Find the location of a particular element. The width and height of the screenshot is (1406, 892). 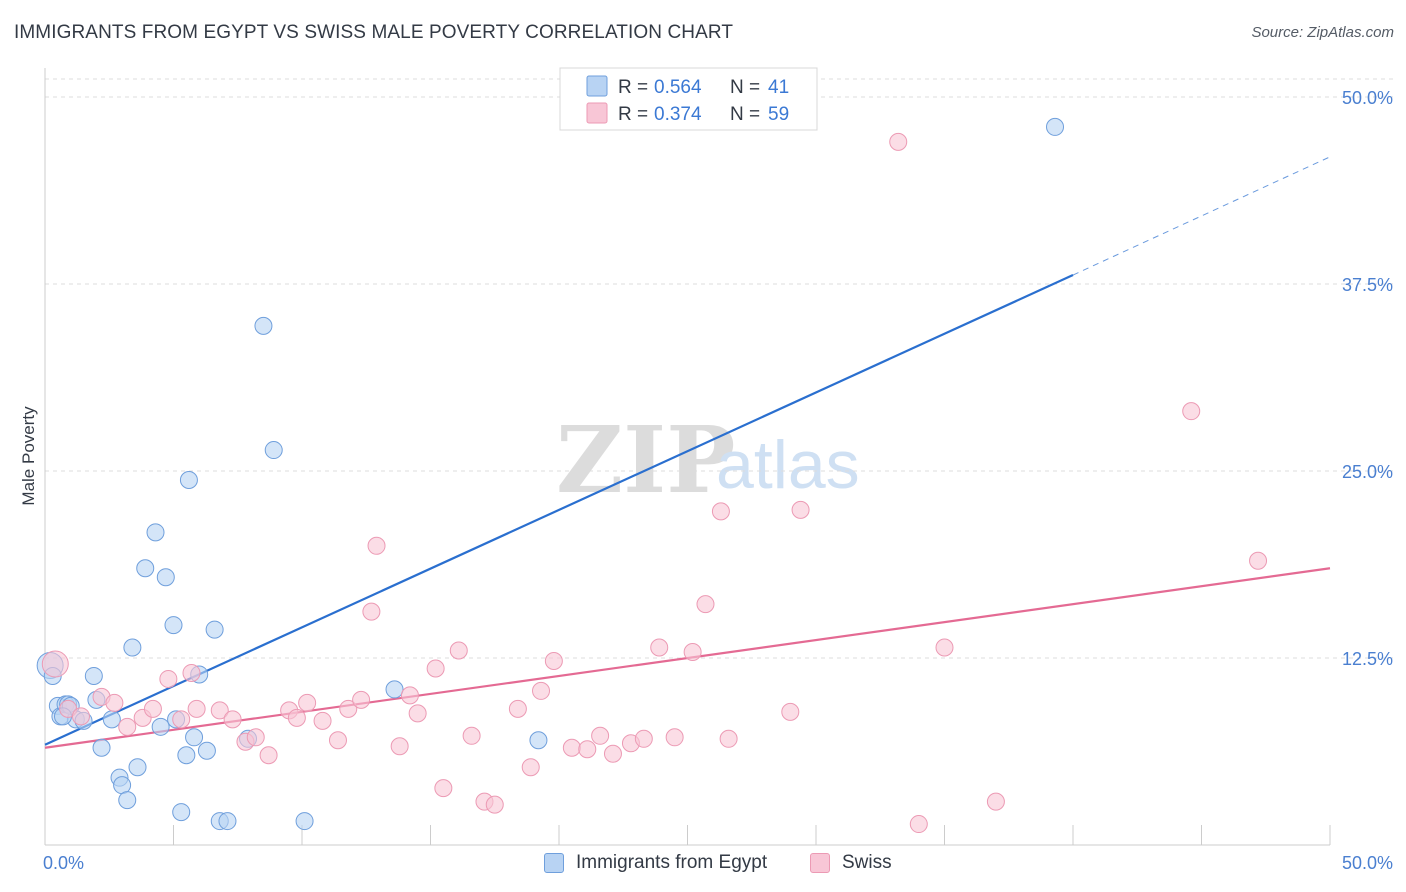

legend-top: R = 0.564 N = 41 R = 0.374 N = 59 is located at coordinates (688, 99).